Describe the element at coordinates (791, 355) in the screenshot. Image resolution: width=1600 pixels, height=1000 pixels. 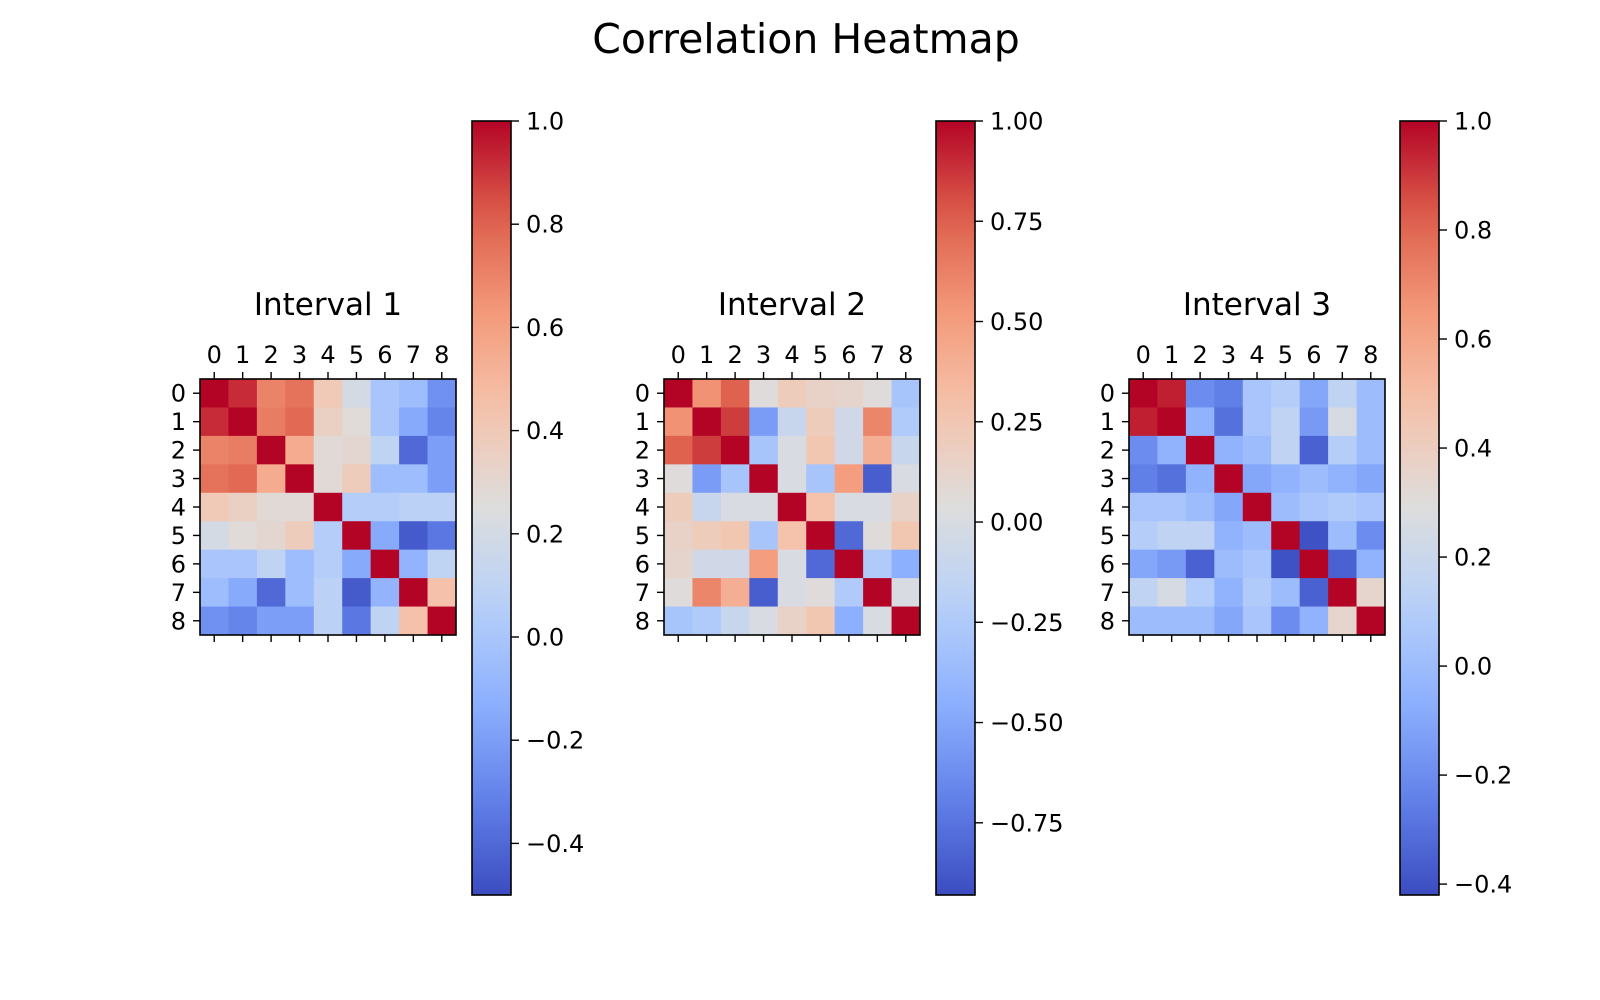
I see `x-tick-label: 4` at that location.